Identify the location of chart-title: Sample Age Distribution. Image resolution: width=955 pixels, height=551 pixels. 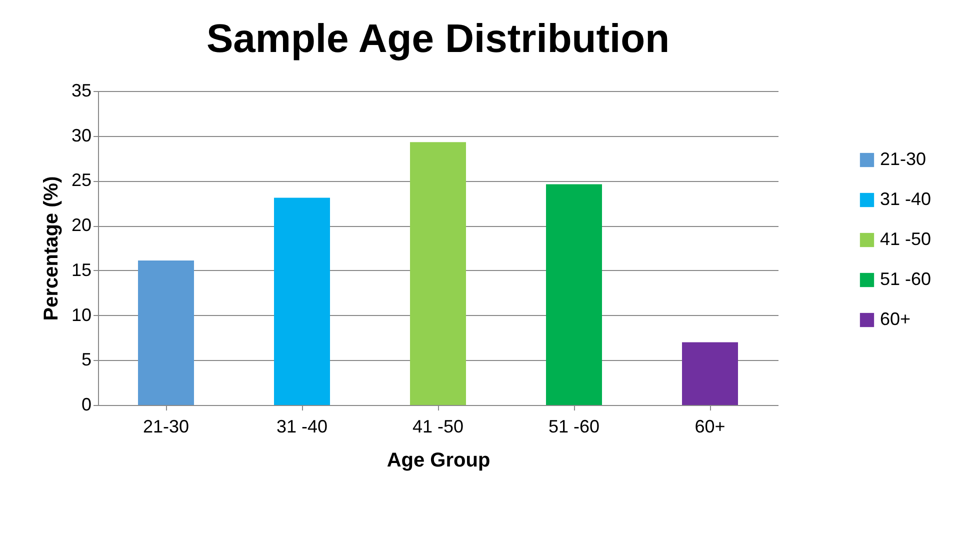
(438, 39).